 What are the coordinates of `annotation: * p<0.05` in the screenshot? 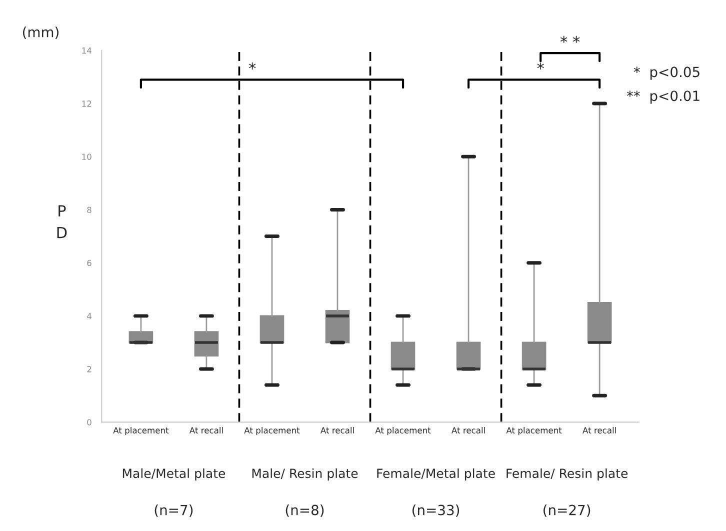 It's located at (667, 73).